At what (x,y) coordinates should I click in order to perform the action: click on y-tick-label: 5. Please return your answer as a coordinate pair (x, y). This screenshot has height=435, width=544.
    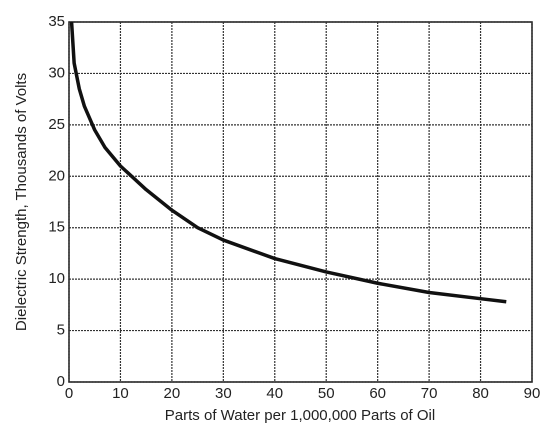
    Looking at the image, I should click on (61, 330).